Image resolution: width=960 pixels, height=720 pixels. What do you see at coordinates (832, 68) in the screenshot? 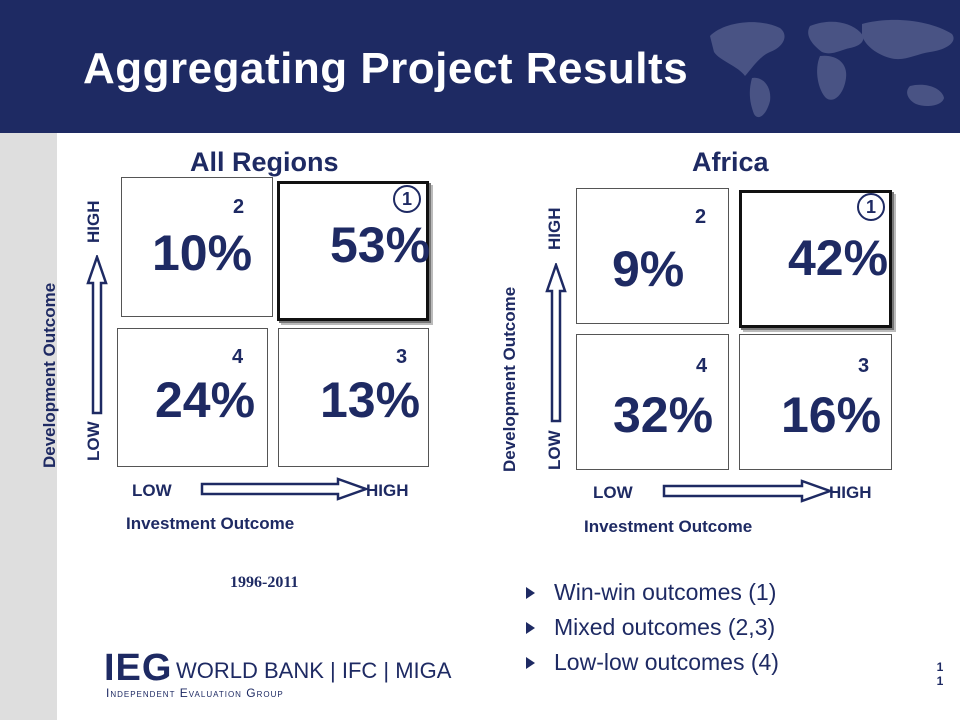
I see `world-map-icon` at bounding box center [832, 68].